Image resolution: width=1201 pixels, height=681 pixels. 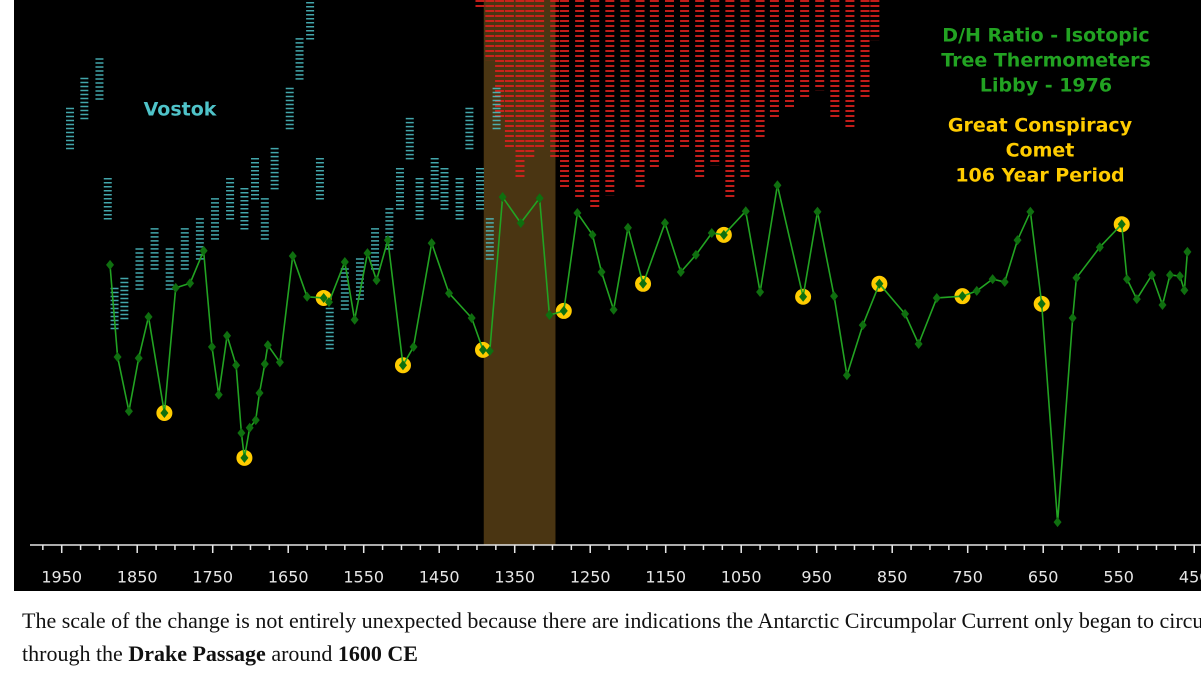 I want to click on x-tick-label: 1350, so click(x=514, y=577).